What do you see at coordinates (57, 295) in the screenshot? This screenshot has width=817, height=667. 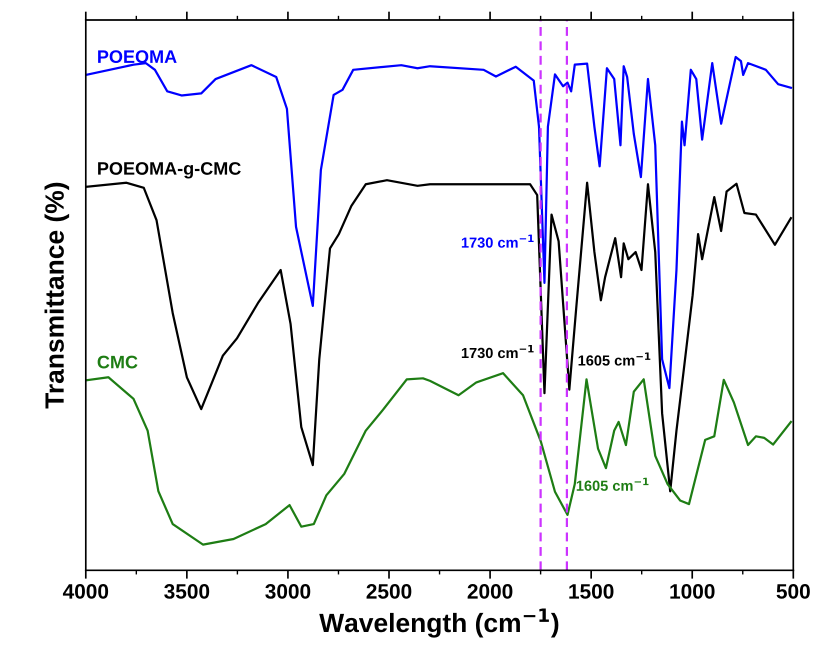 I see `y-axis-title: Transmittance (%)` at bounding box center [57, 295].